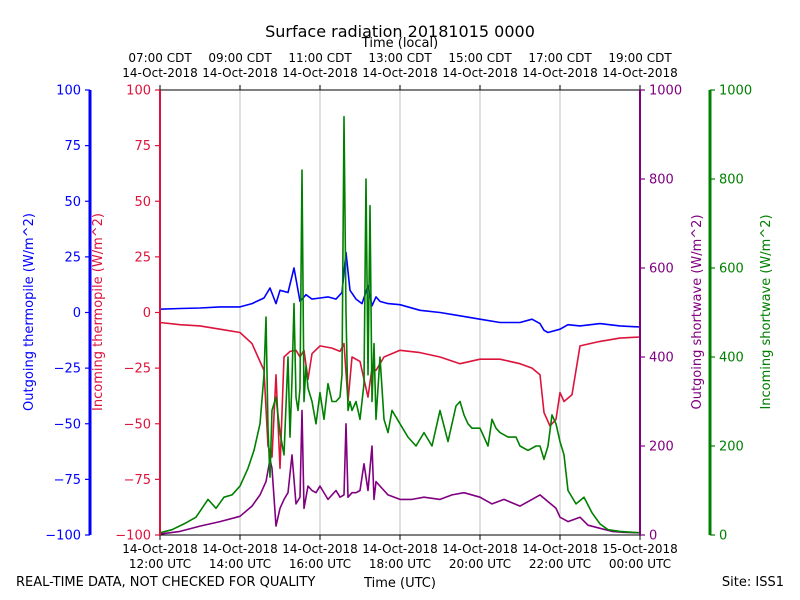 The image size is (800, 600). I want to click on incoming-shortwave-tick-label: 400, so click(731, 358).